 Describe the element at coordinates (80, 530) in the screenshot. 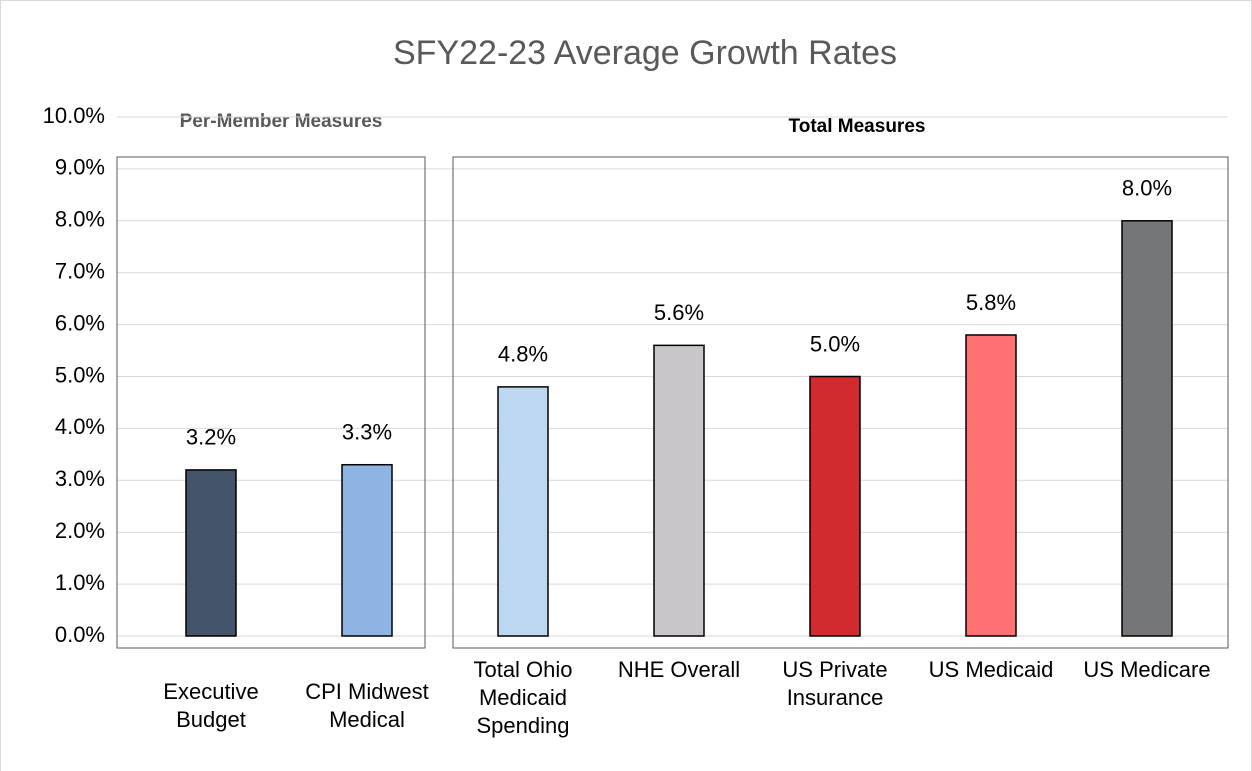

I see `y-tick-label: 2.0%` at that location.